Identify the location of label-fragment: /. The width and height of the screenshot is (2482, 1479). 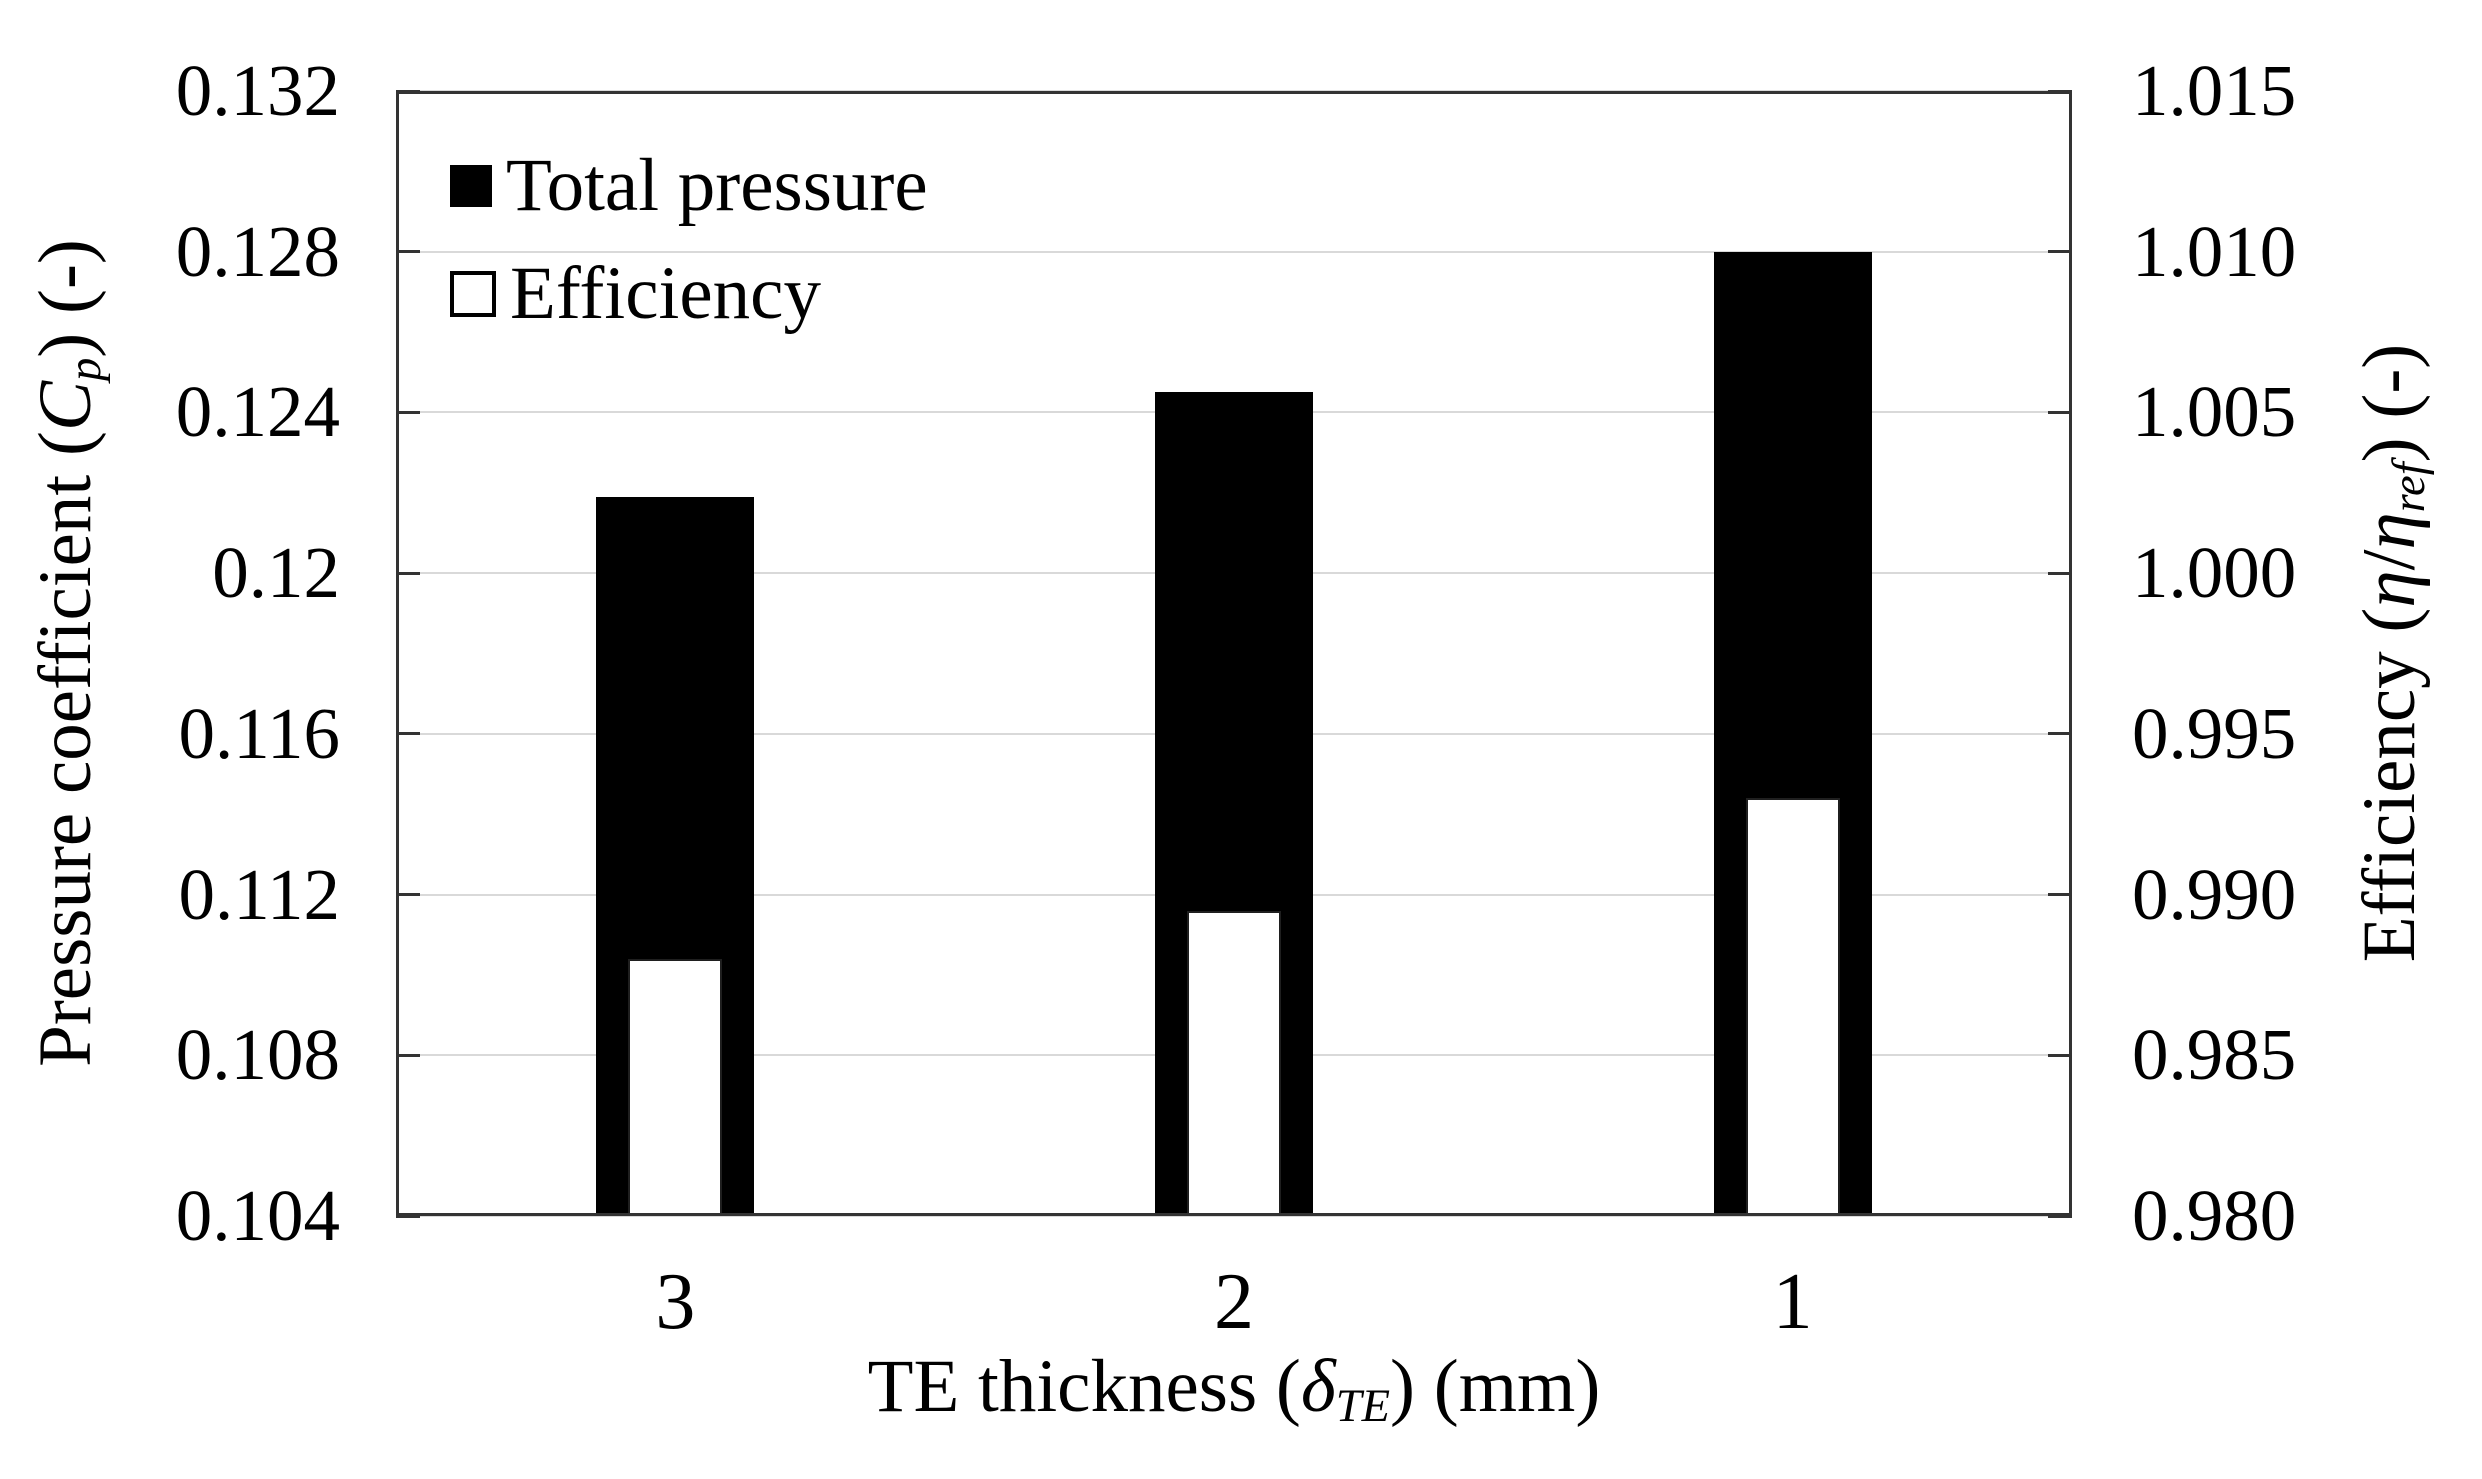
(2389, 560).